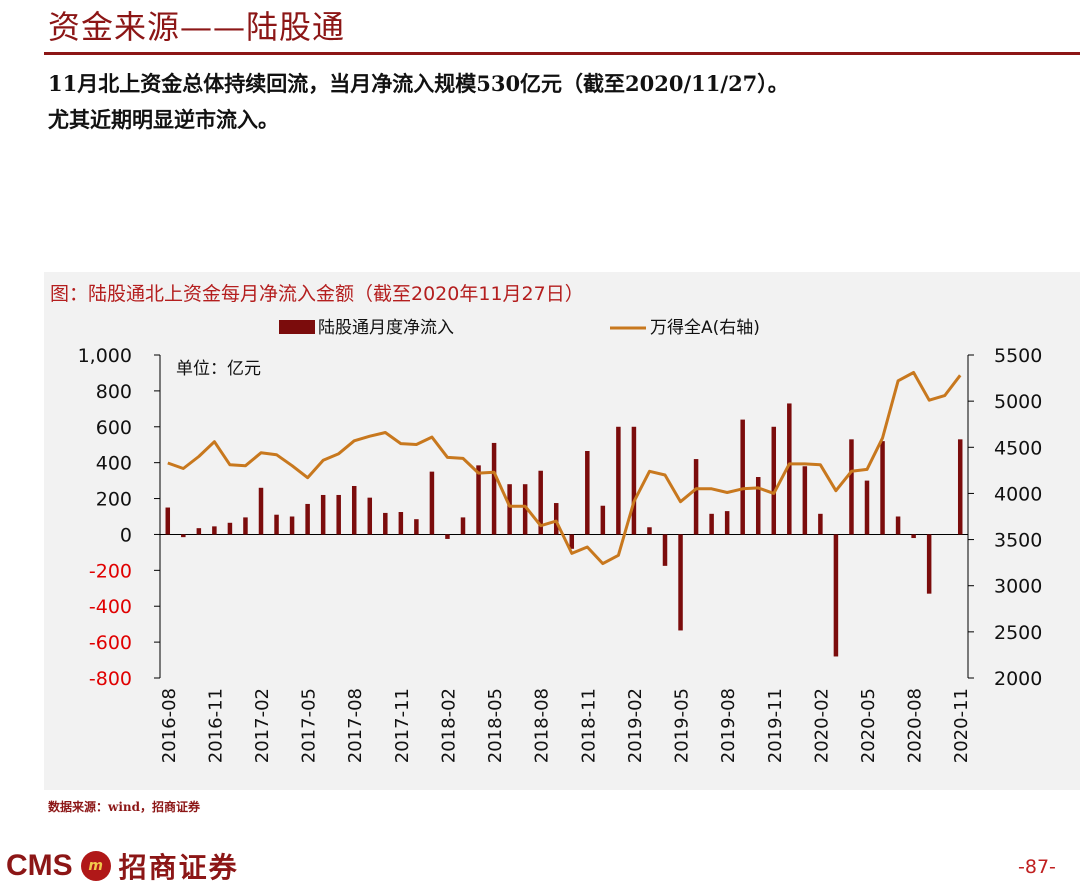  What do you see at coordinates (1018, 679) in the screenshot?
I see `right-axis-tick-label: 2000` at bounding box center [1018, 679].